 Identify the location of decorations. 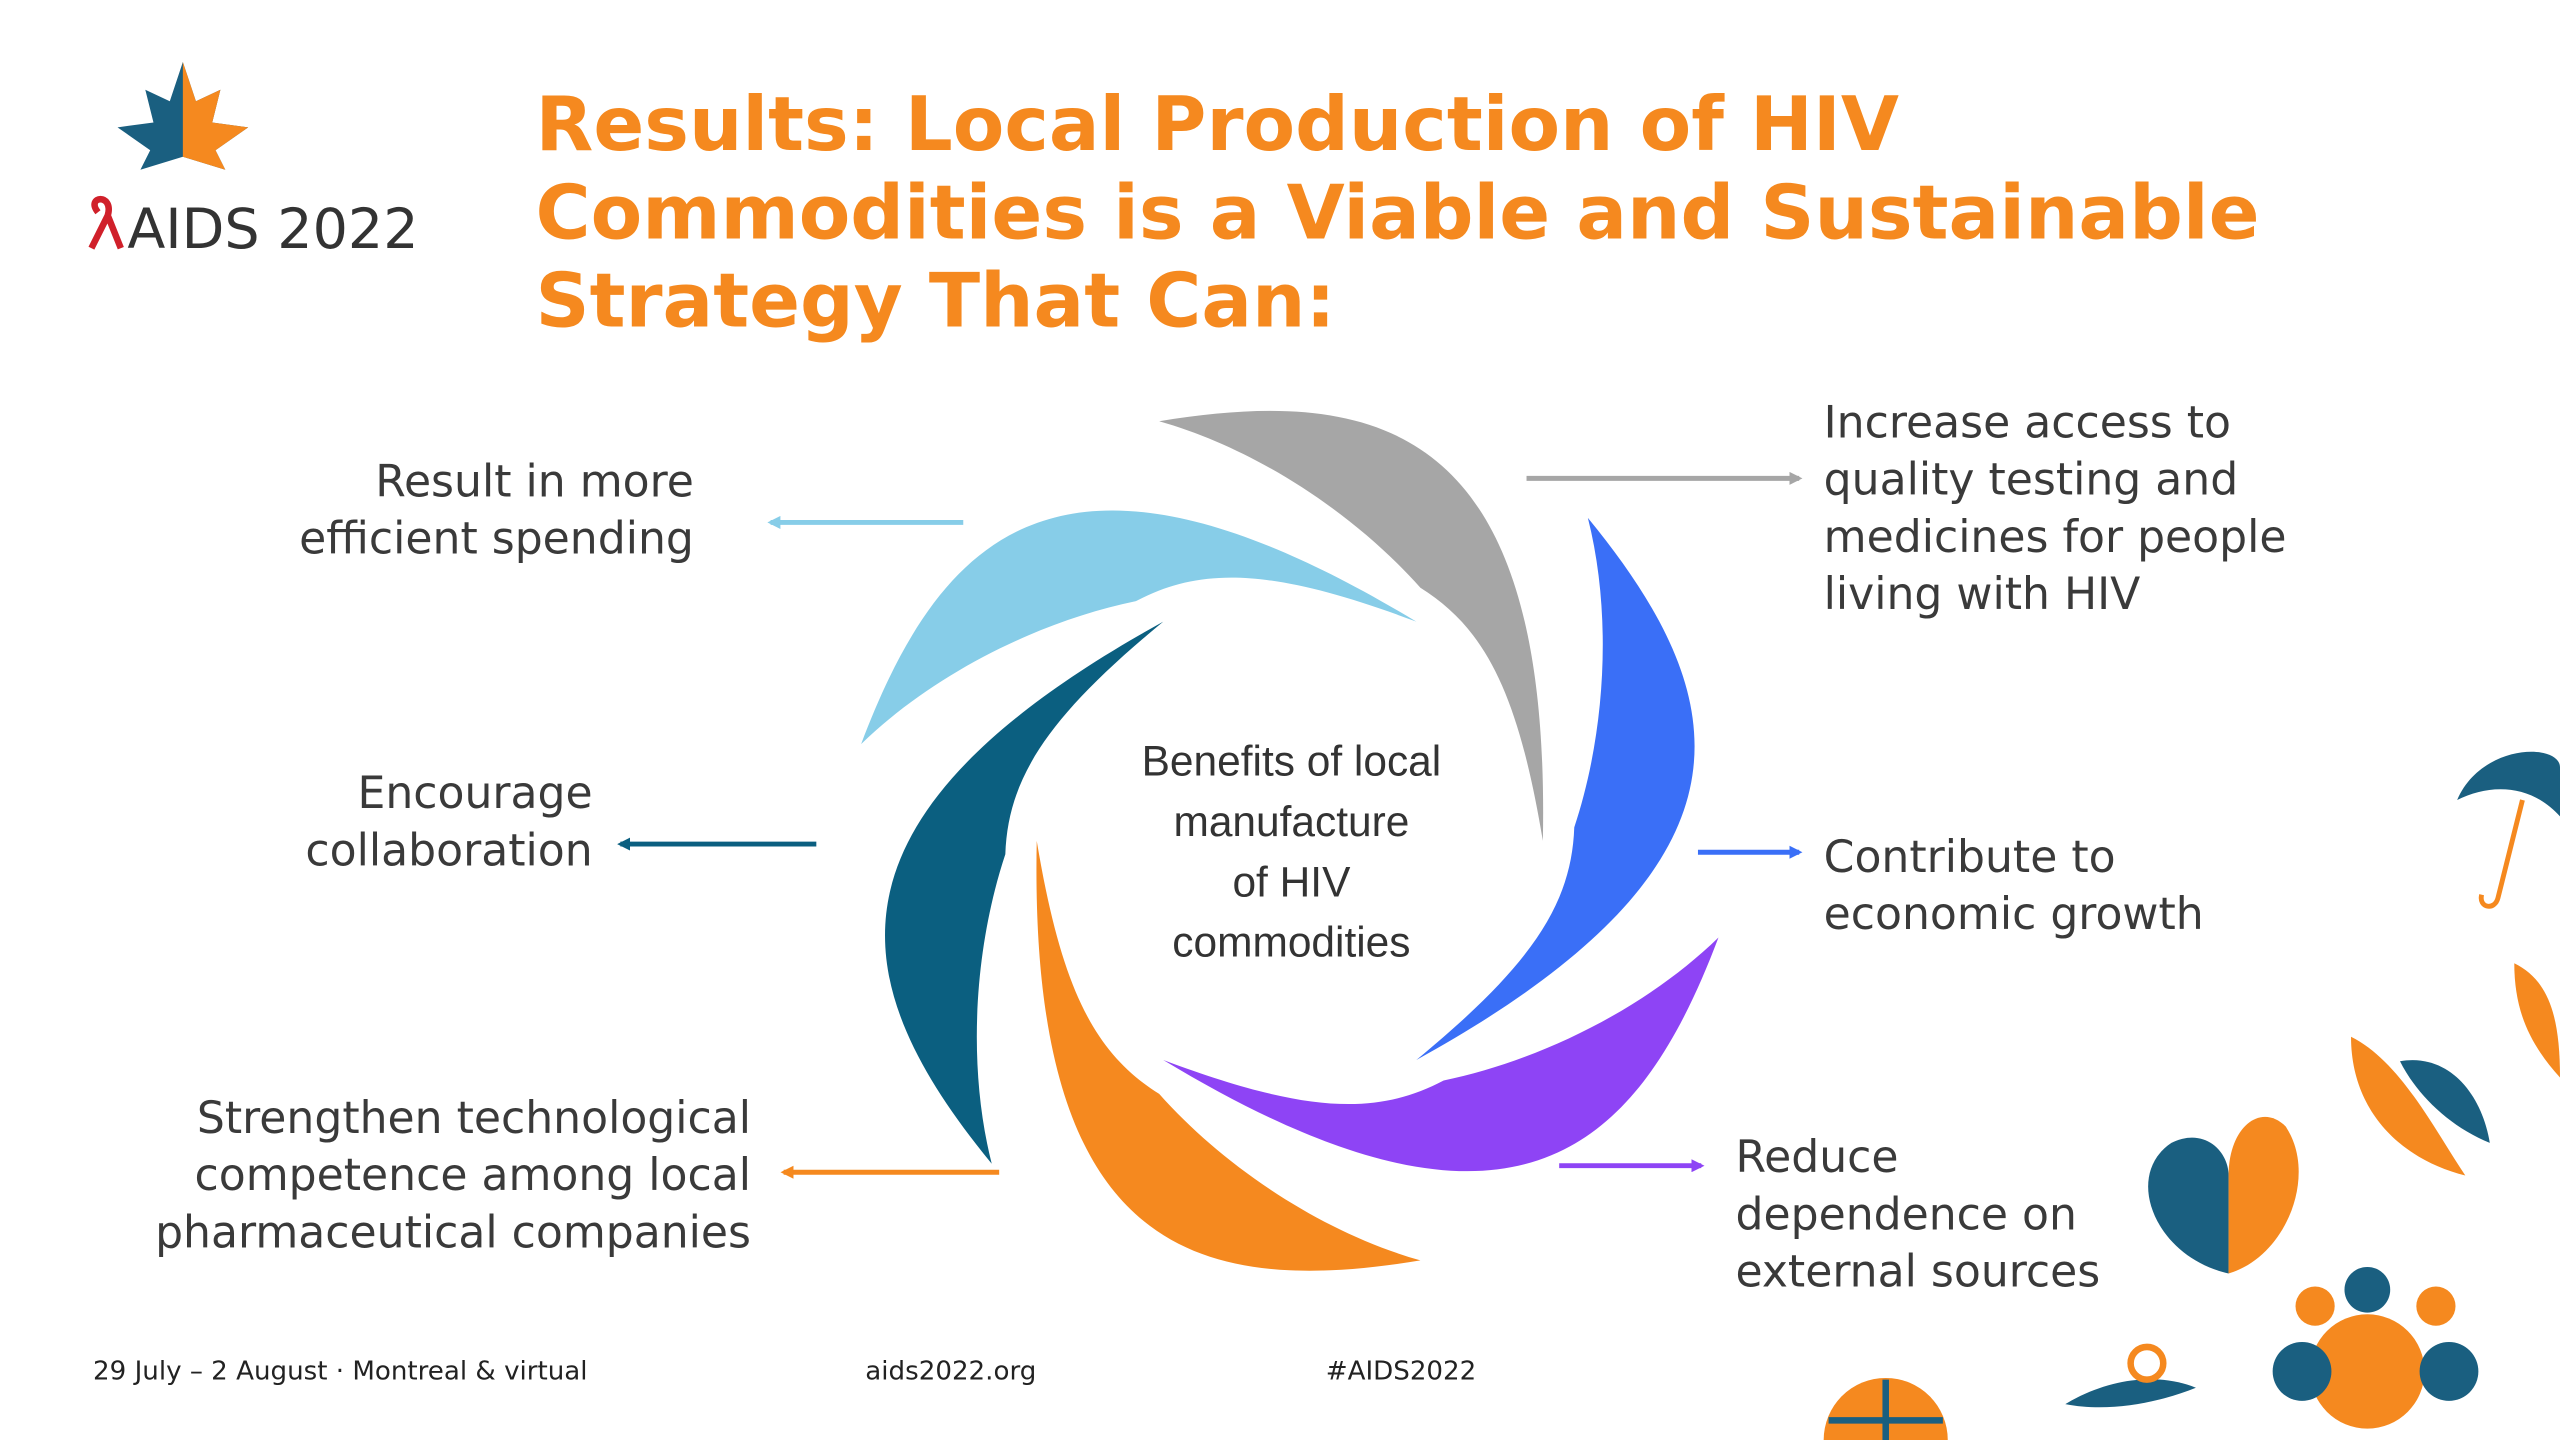
(2191, 1095).